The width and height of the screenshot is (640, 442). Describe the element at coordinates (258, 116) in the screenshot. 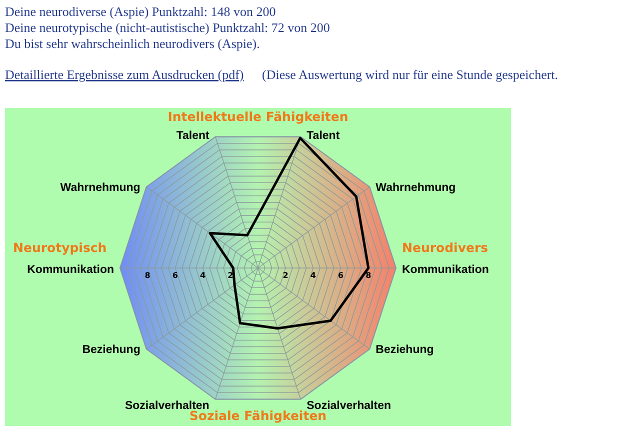

I see `text: Intellektuelle Fähigkeiten` at that location.